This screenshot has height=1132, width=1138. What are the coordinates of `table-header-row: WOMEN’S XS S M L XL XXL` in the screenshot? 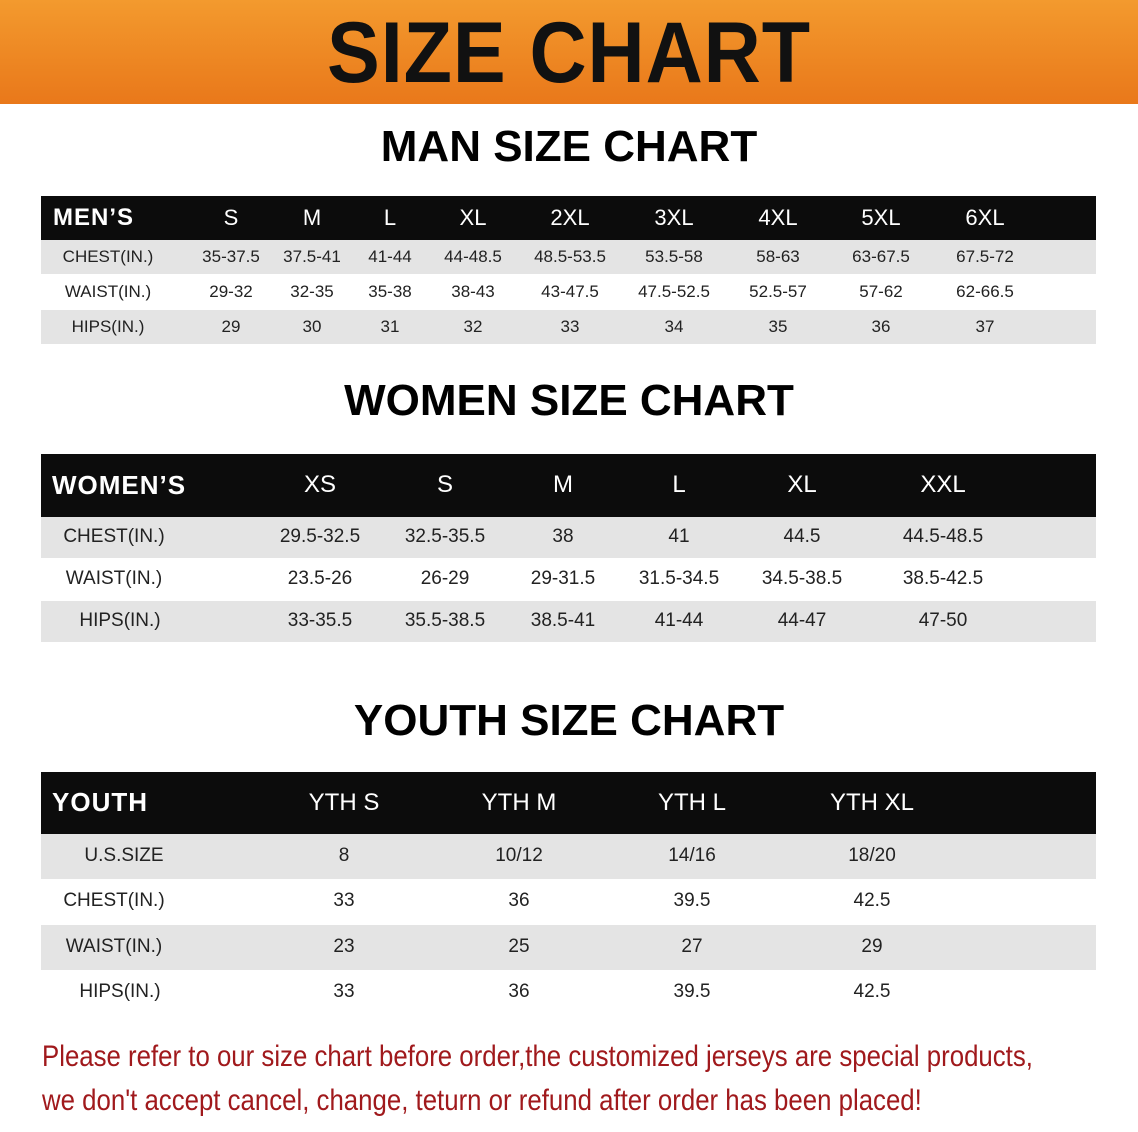 It's located at (568, 485).